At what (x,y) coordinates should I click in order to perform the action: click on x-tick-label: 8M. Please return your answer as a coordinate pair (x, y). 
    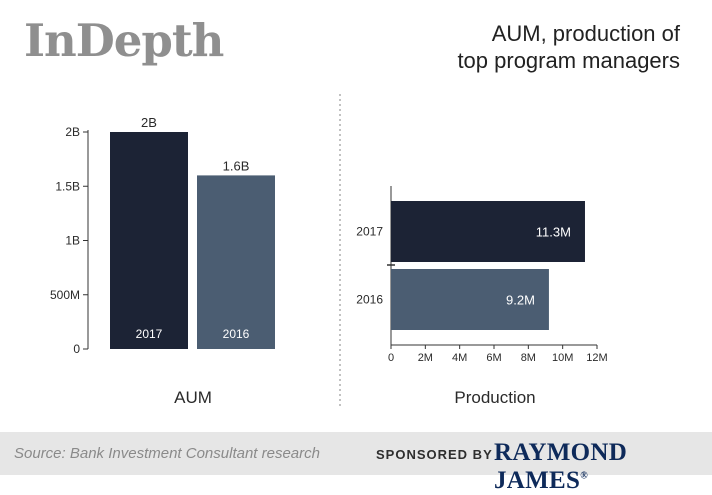
    Looking at the image, I should click on (528, 358).